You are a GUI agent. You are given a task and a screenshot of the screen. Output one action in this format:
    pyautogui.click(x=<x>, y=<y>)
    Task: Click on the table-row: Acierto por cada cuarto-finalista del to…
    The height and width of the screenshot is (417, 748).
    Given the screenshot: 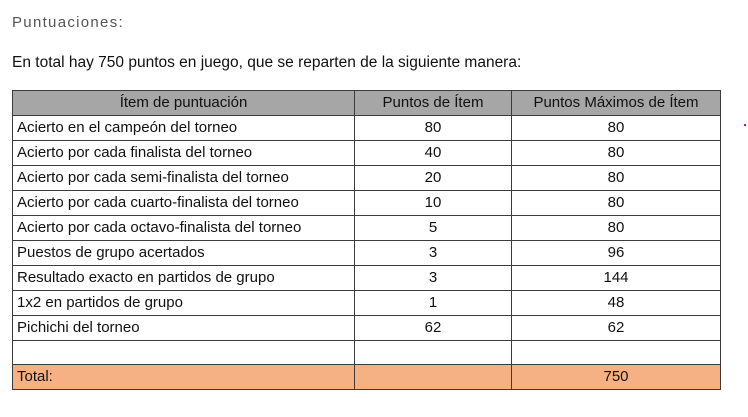 What is the action you would take?
    pyautogui.click(x=366, y=203)
    